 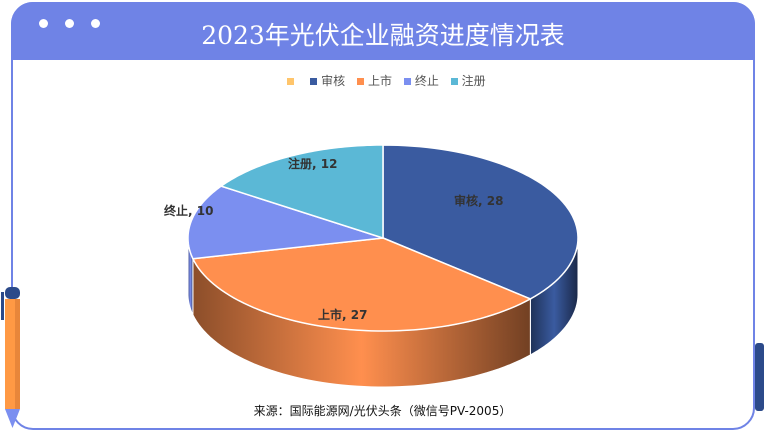 I want to click on header-bar: 2023年光伏企业融资进度情况表, so click(x=383, y=31).